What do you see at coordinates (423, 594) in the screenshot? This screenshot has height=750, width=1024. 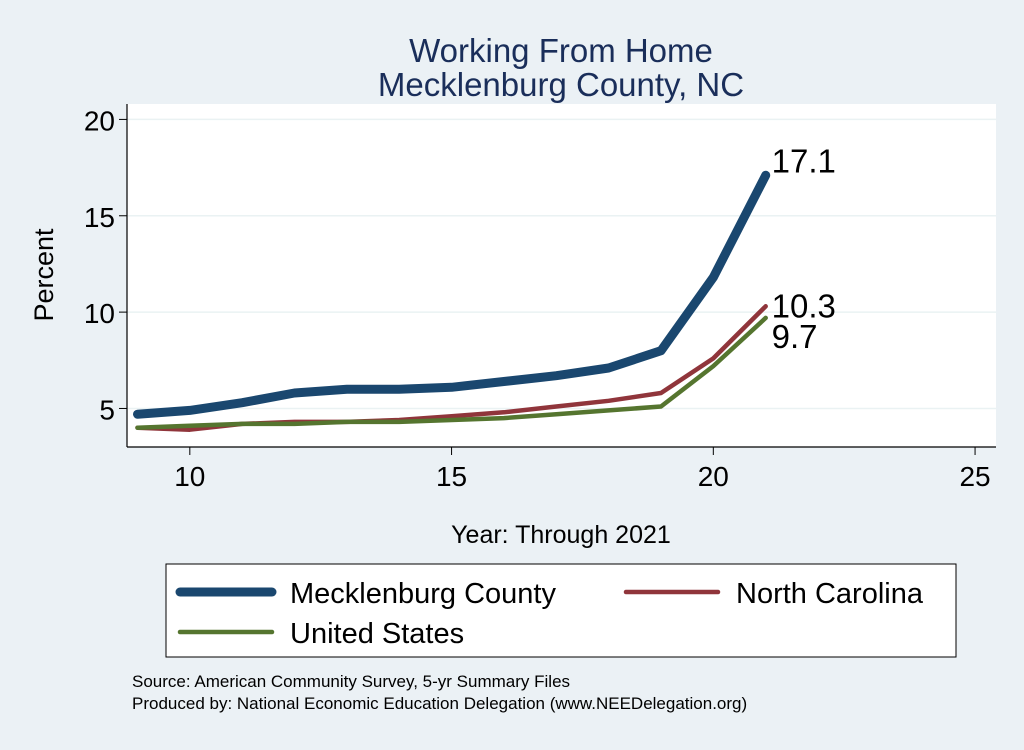 I see `legend-label-mecklenburg-county: Mecklenburg County` at bounding box center [423, 594].